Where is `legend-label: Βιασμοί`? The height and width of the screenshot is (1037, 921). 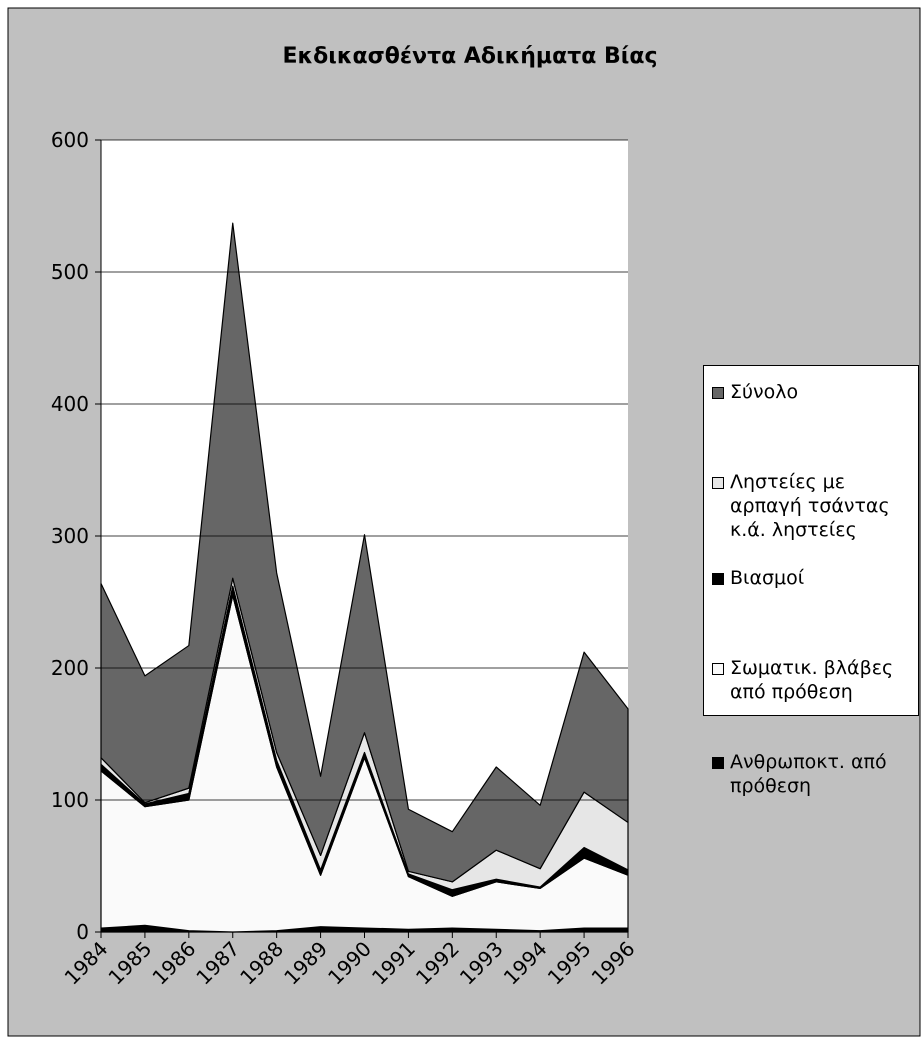 legend-label: Βιασμοί is located at coordinates (767, 578).